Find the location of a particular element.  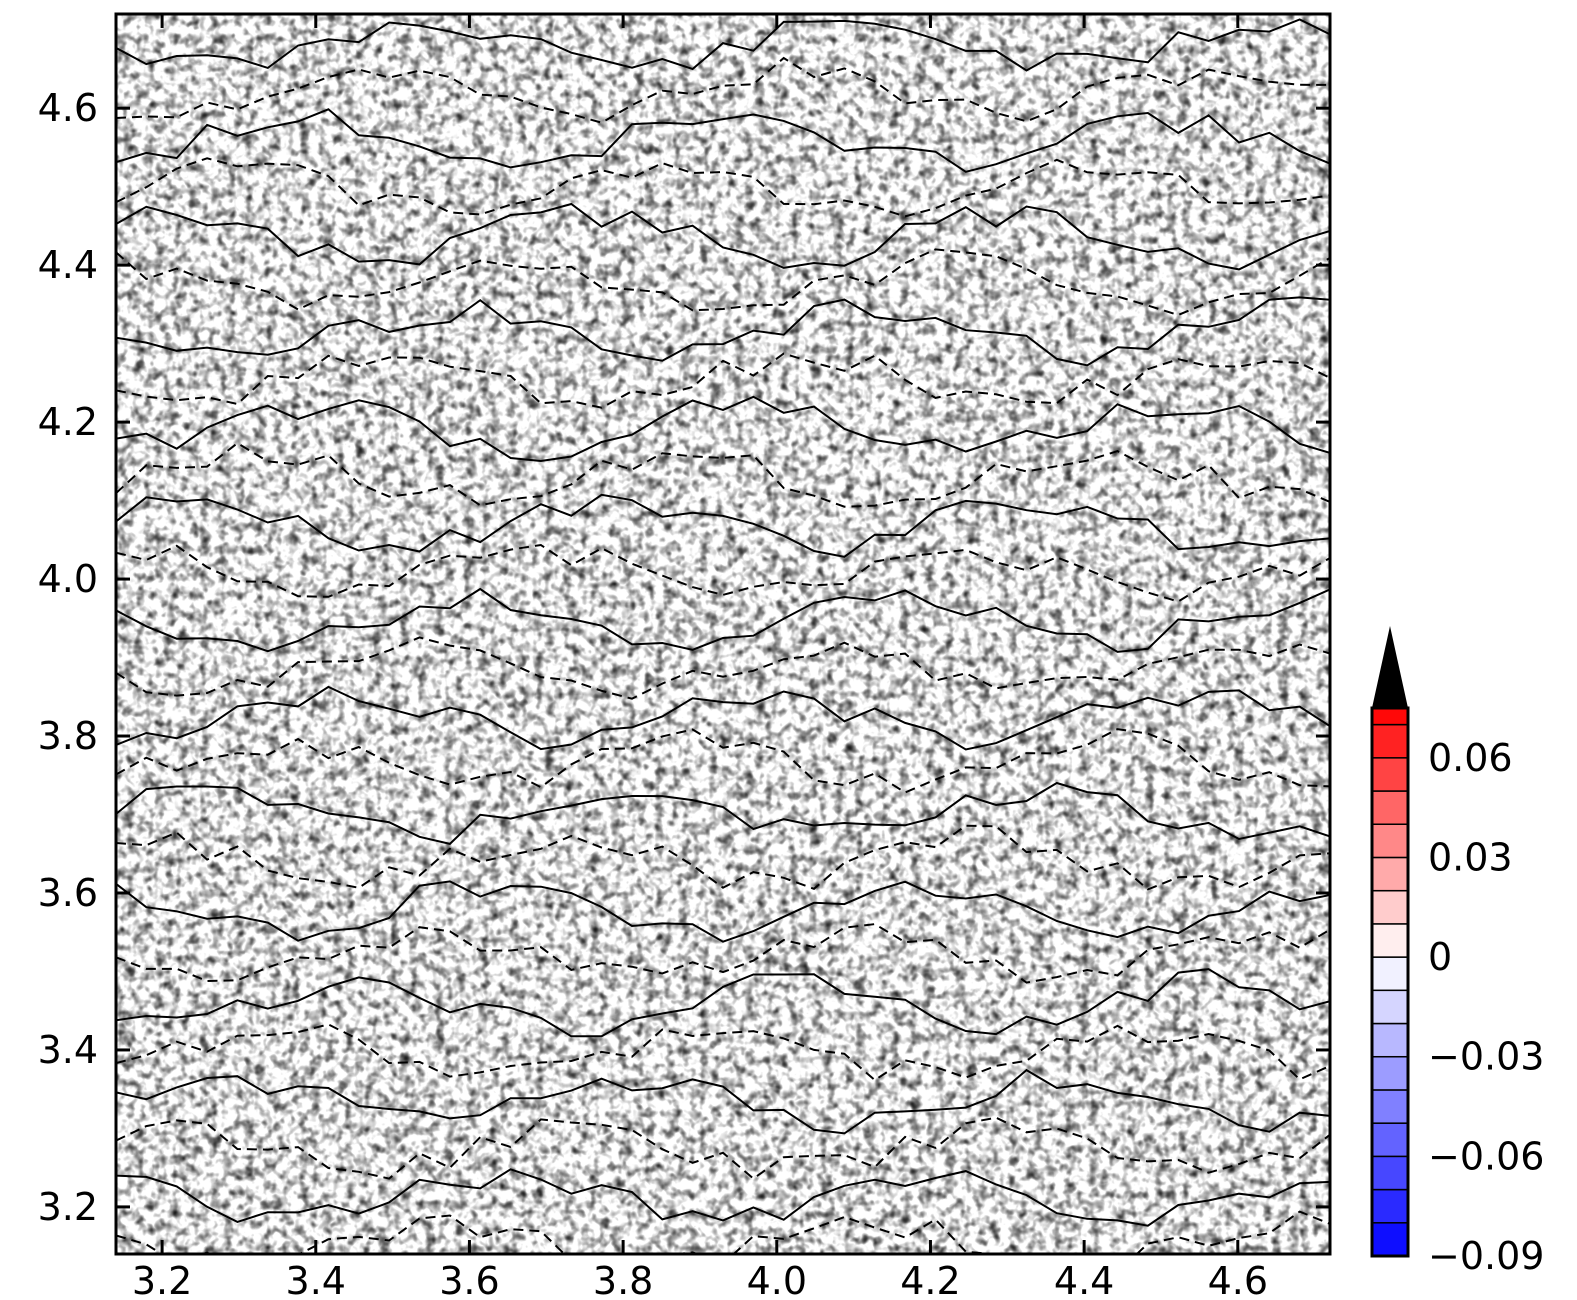

x-tick-label: 4.2 is located at coordinates (930, 1279).